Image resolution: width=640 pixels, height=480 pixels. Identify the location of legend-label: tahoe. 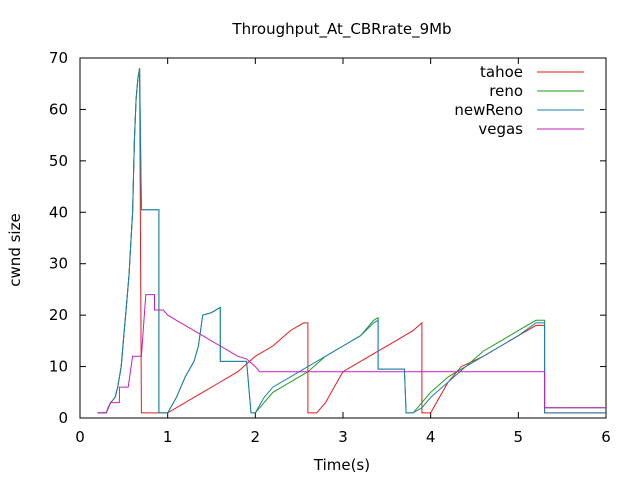
(501, 72).